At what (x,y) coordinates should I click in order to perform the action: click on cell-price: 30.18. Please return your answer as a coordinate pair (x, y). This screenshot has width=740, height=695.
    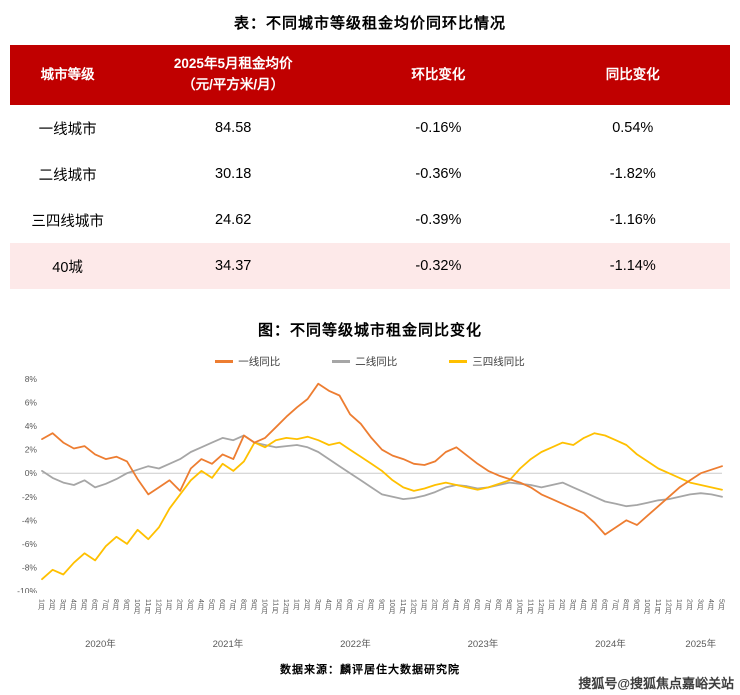
    Looking at the image, I should click on (233, 174).